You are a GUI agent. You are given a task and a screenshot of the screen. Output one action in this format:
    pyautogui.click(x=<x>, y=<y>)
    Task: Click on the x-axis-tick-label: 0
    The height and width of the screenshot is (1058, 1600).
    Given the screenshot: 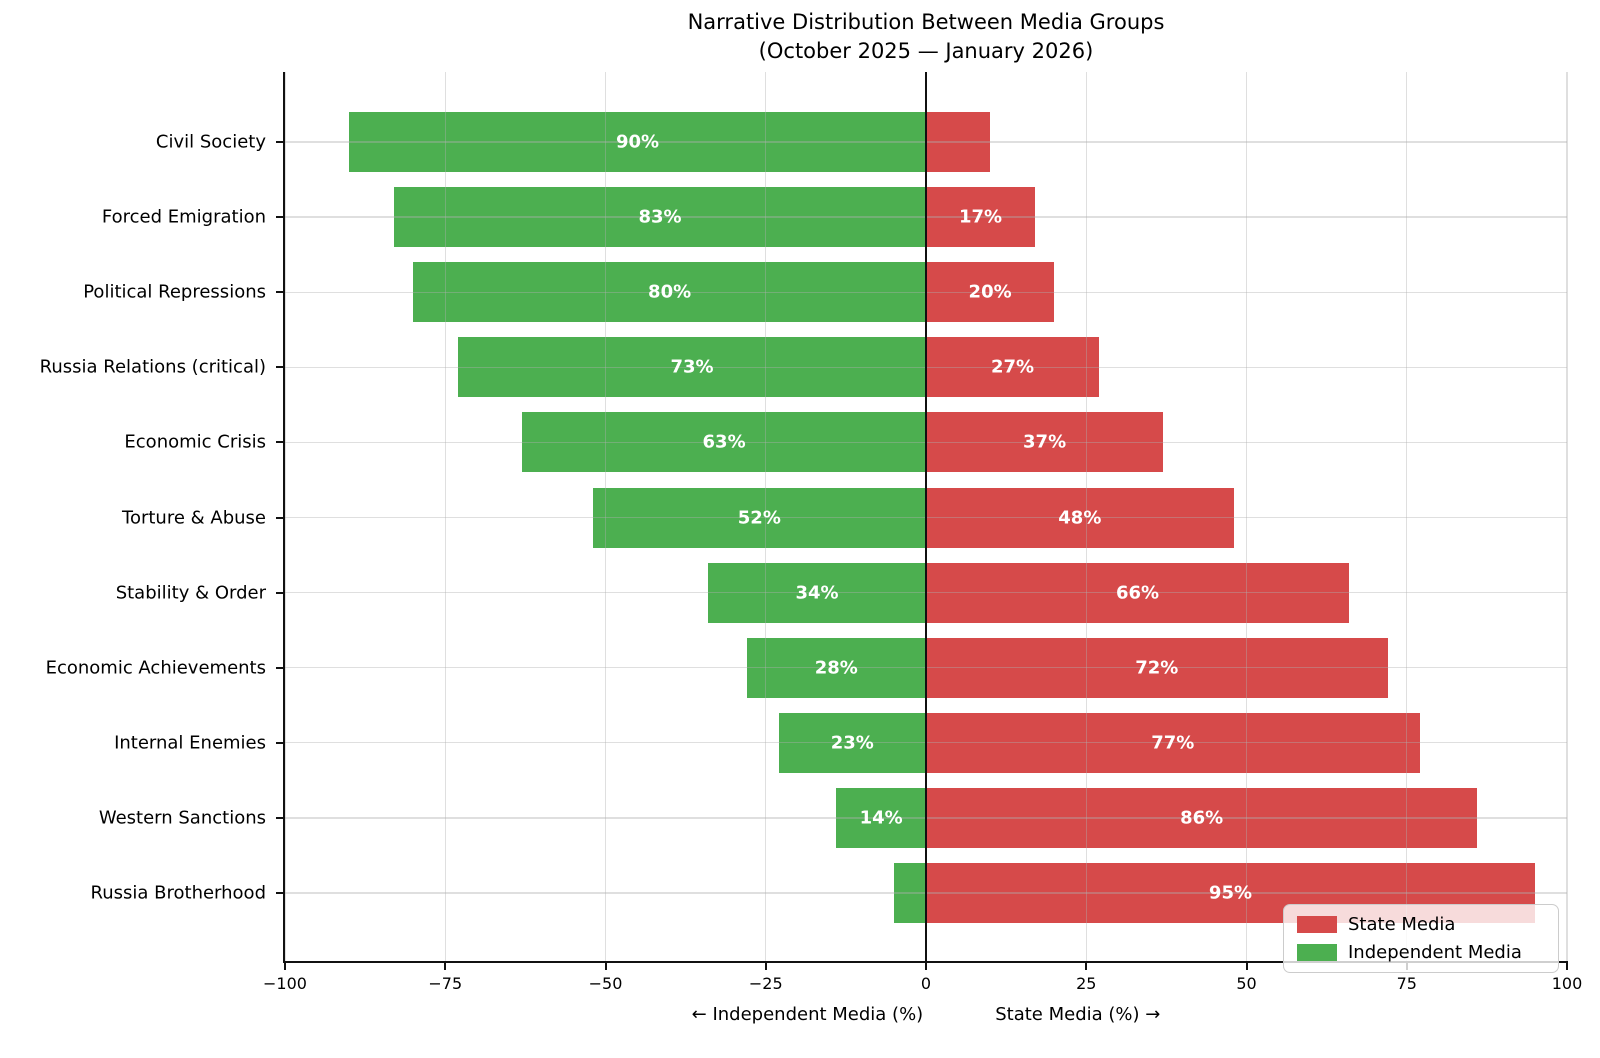 What is the action you would take?
    pyautogui.click(x=926, y=983)
    